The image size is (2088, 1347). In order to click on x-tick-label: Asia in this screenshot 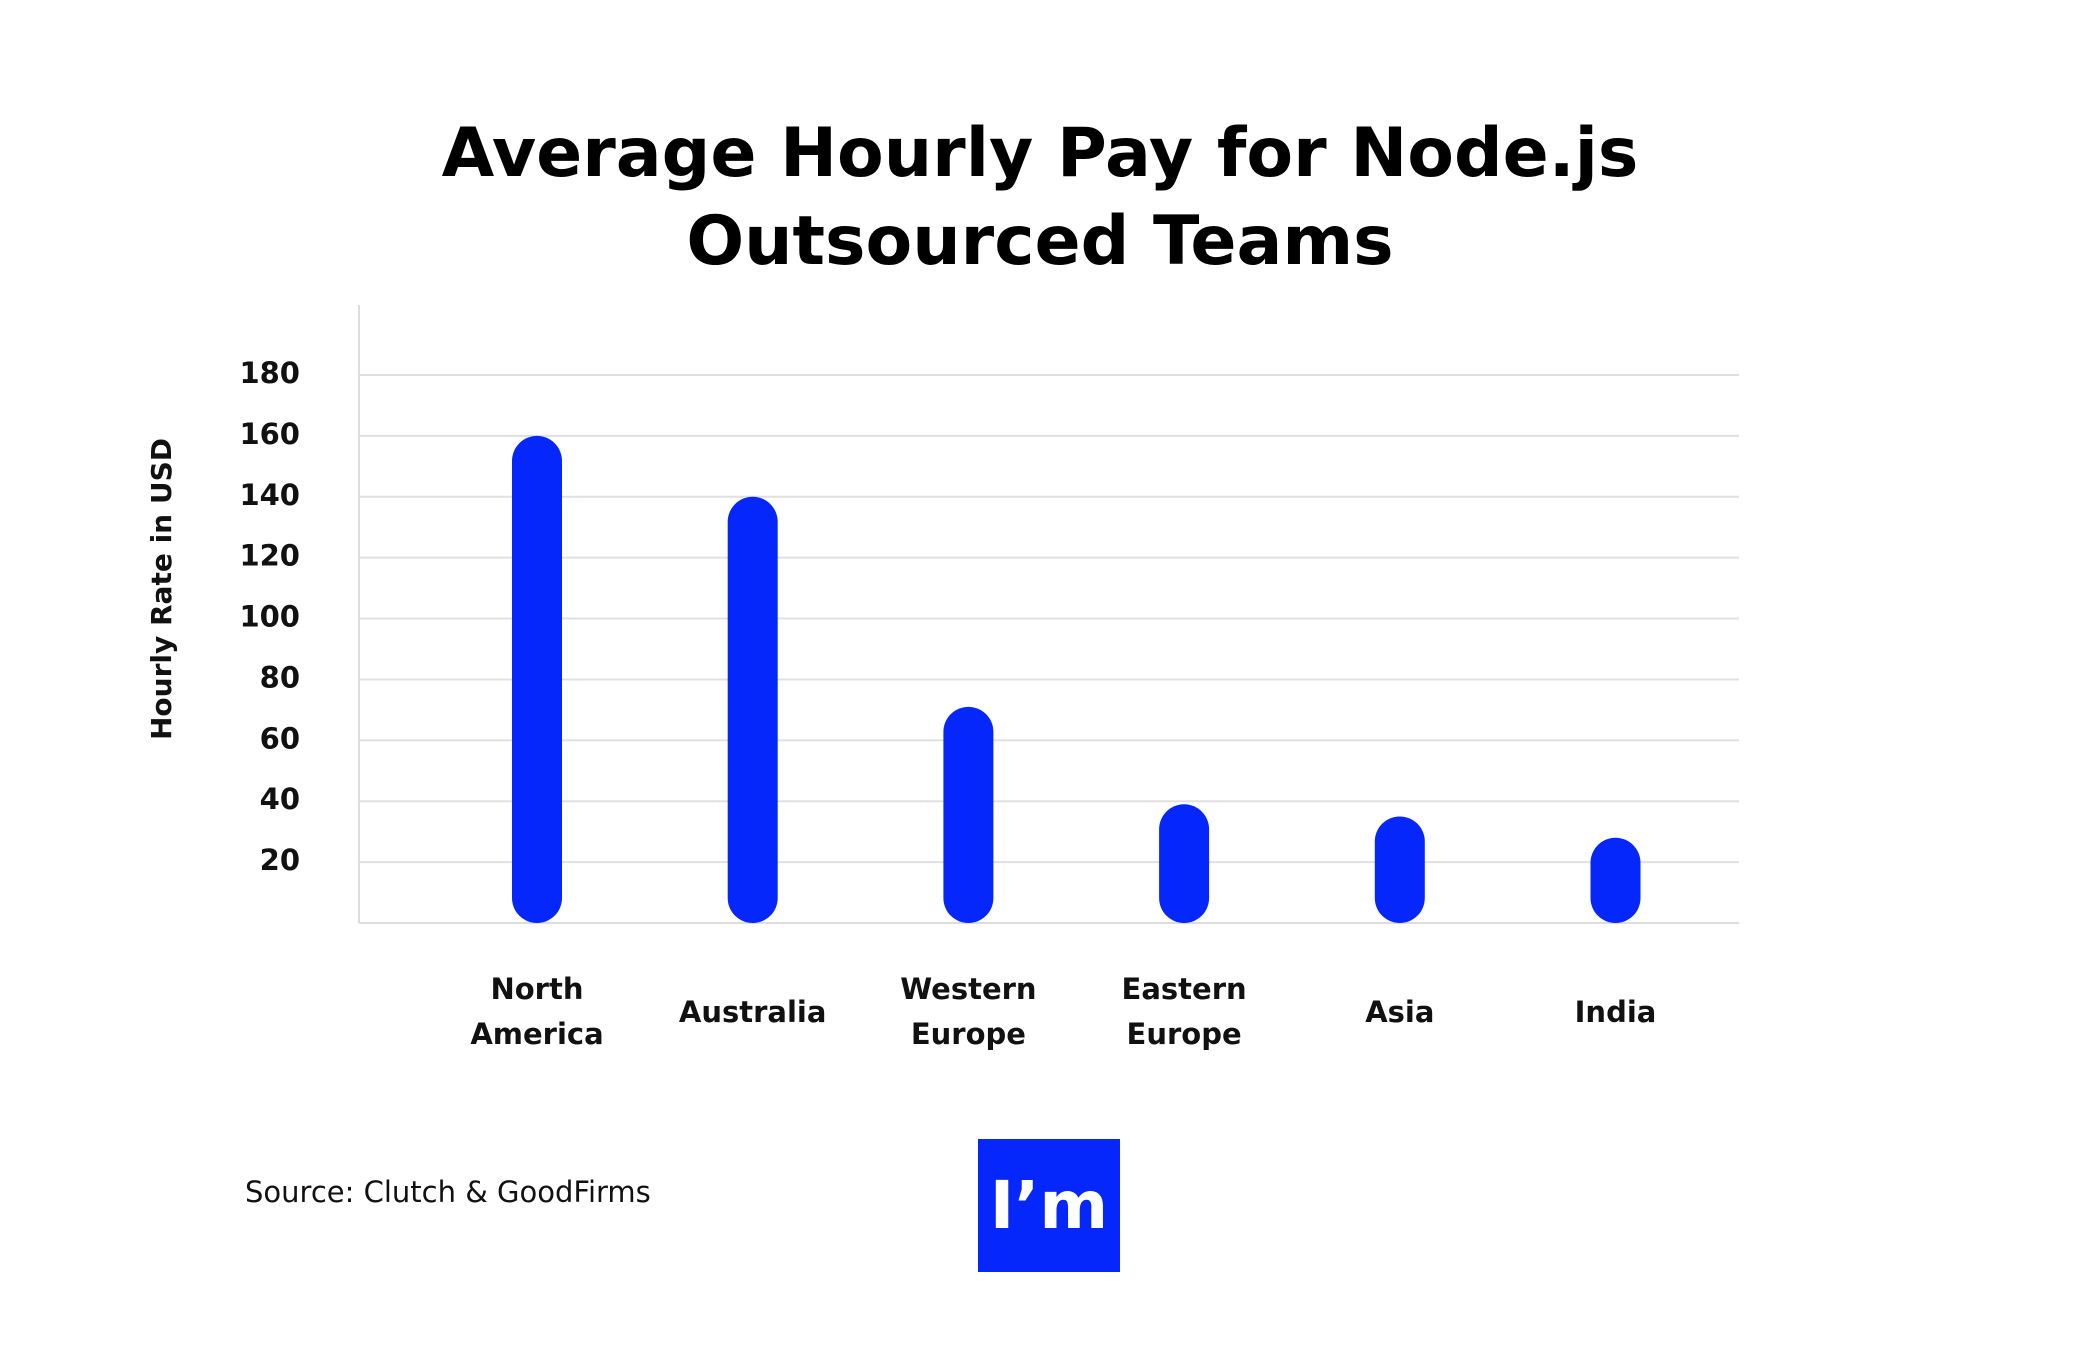, I will do `click(1400, 1011)`.